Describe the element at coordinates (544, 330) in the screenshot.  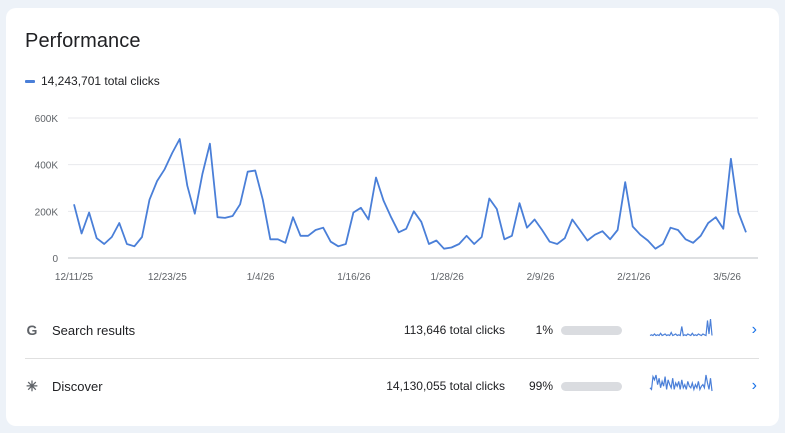
I see `row-percent: 1%` at that location.